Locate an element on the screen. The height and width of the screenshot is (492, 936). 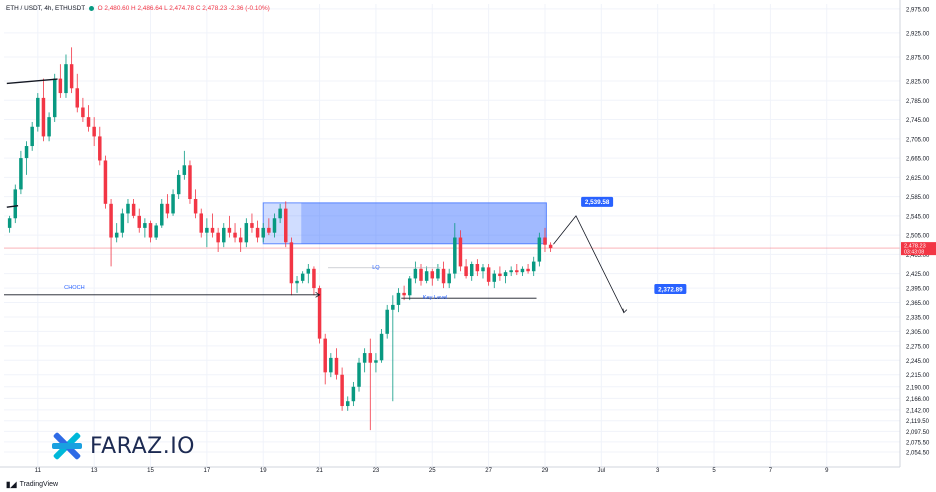
symbol-label: ETH / USDT, 4h, ETHUSDT is located at coordinates (46, 8).